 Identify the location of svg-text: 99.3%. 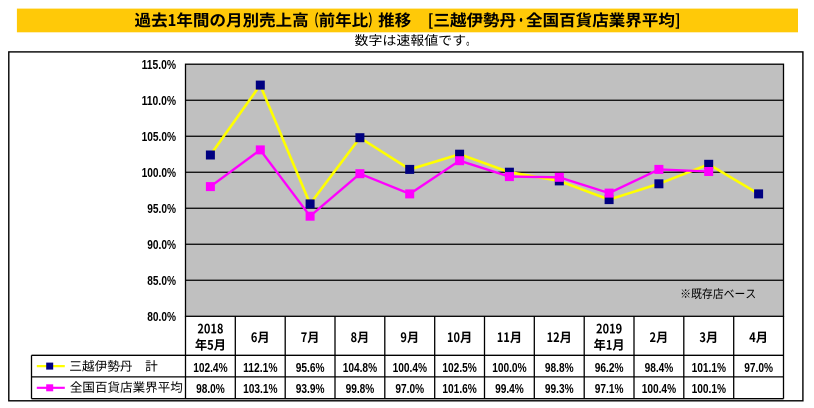
(559, 388).